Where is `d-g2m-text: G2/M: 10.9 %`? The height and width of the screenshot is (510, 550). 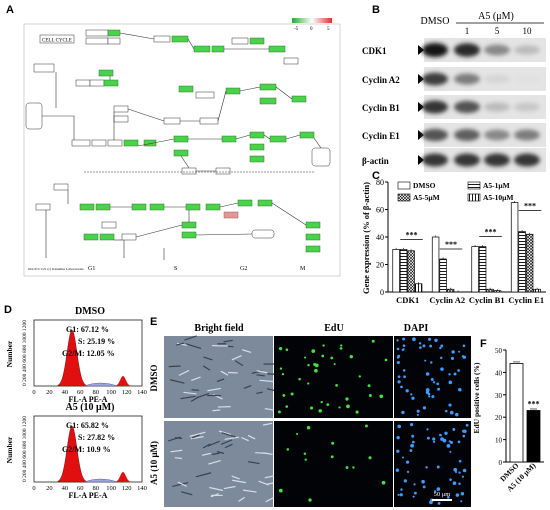 d-g2m-text: G2/M: 10.9 % is located at coordinates (86, 449).